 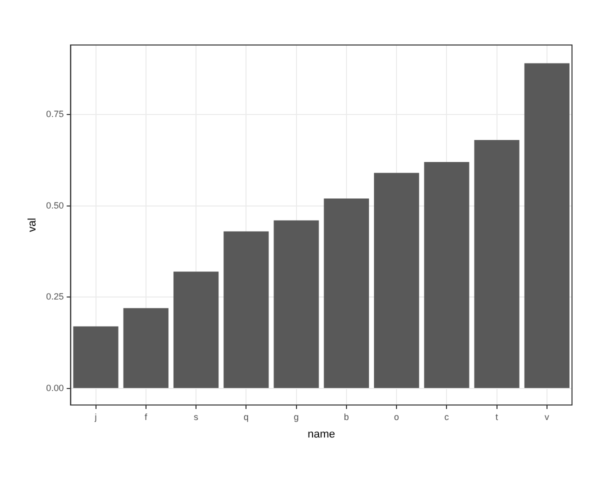 What do you see at coordinates (547, 417) in the screenshot?
I see `x-tick-label: v` at bounding box center [547, 417].